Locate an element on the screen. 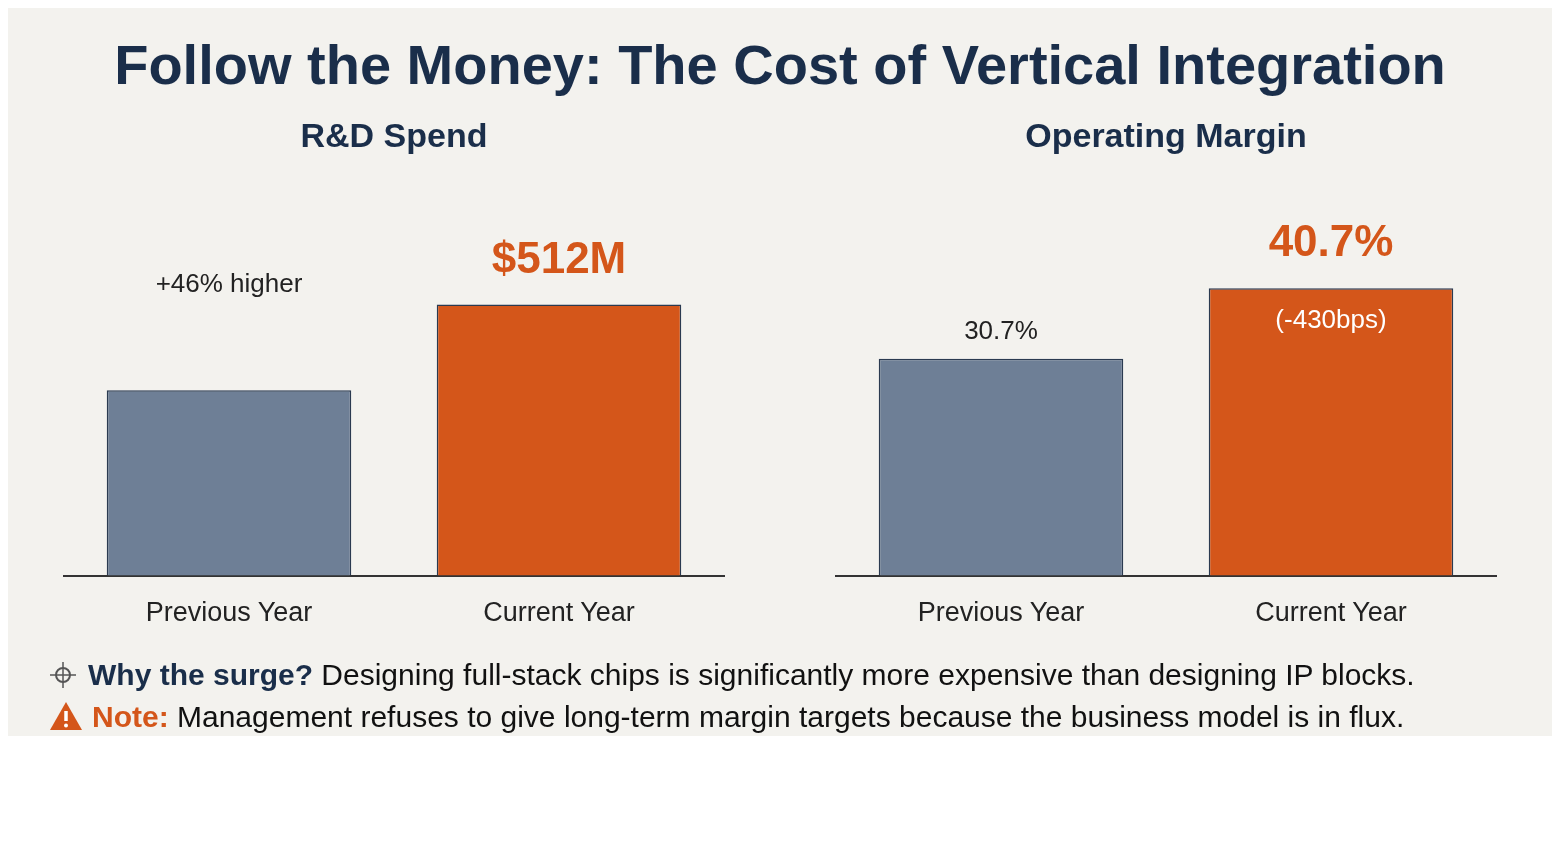  text: Designing full-stack chips is significantly more expensive than designing IP blocks. is located at coordinates (868, 674).